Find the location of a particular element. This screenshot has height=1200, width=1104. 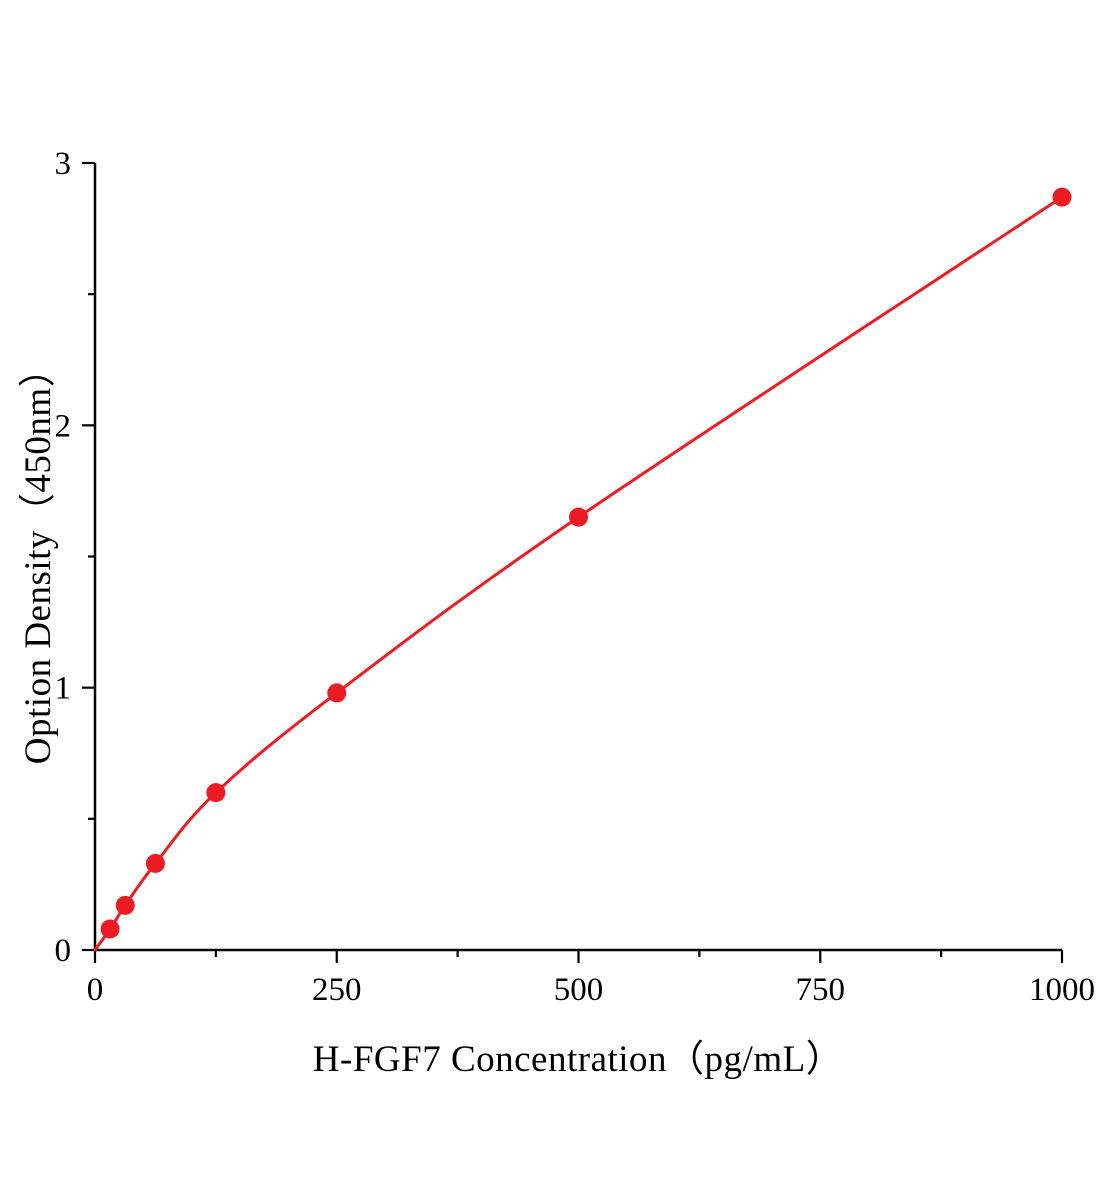

x-tick-label: 1000 is located at coordinates (1062, 990).